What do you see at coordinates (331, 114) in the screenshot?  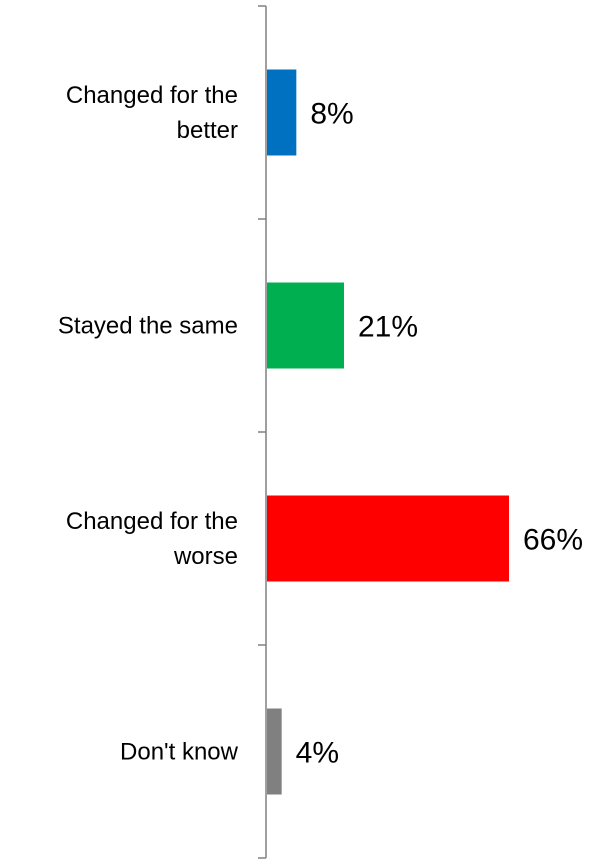 I see `data-label: 8%` at bounding box center [331, 114].